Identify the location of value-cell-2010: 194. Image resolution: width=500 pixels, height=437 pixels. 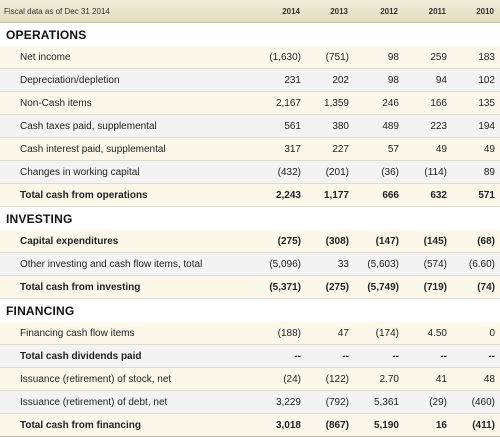
(476, 126).